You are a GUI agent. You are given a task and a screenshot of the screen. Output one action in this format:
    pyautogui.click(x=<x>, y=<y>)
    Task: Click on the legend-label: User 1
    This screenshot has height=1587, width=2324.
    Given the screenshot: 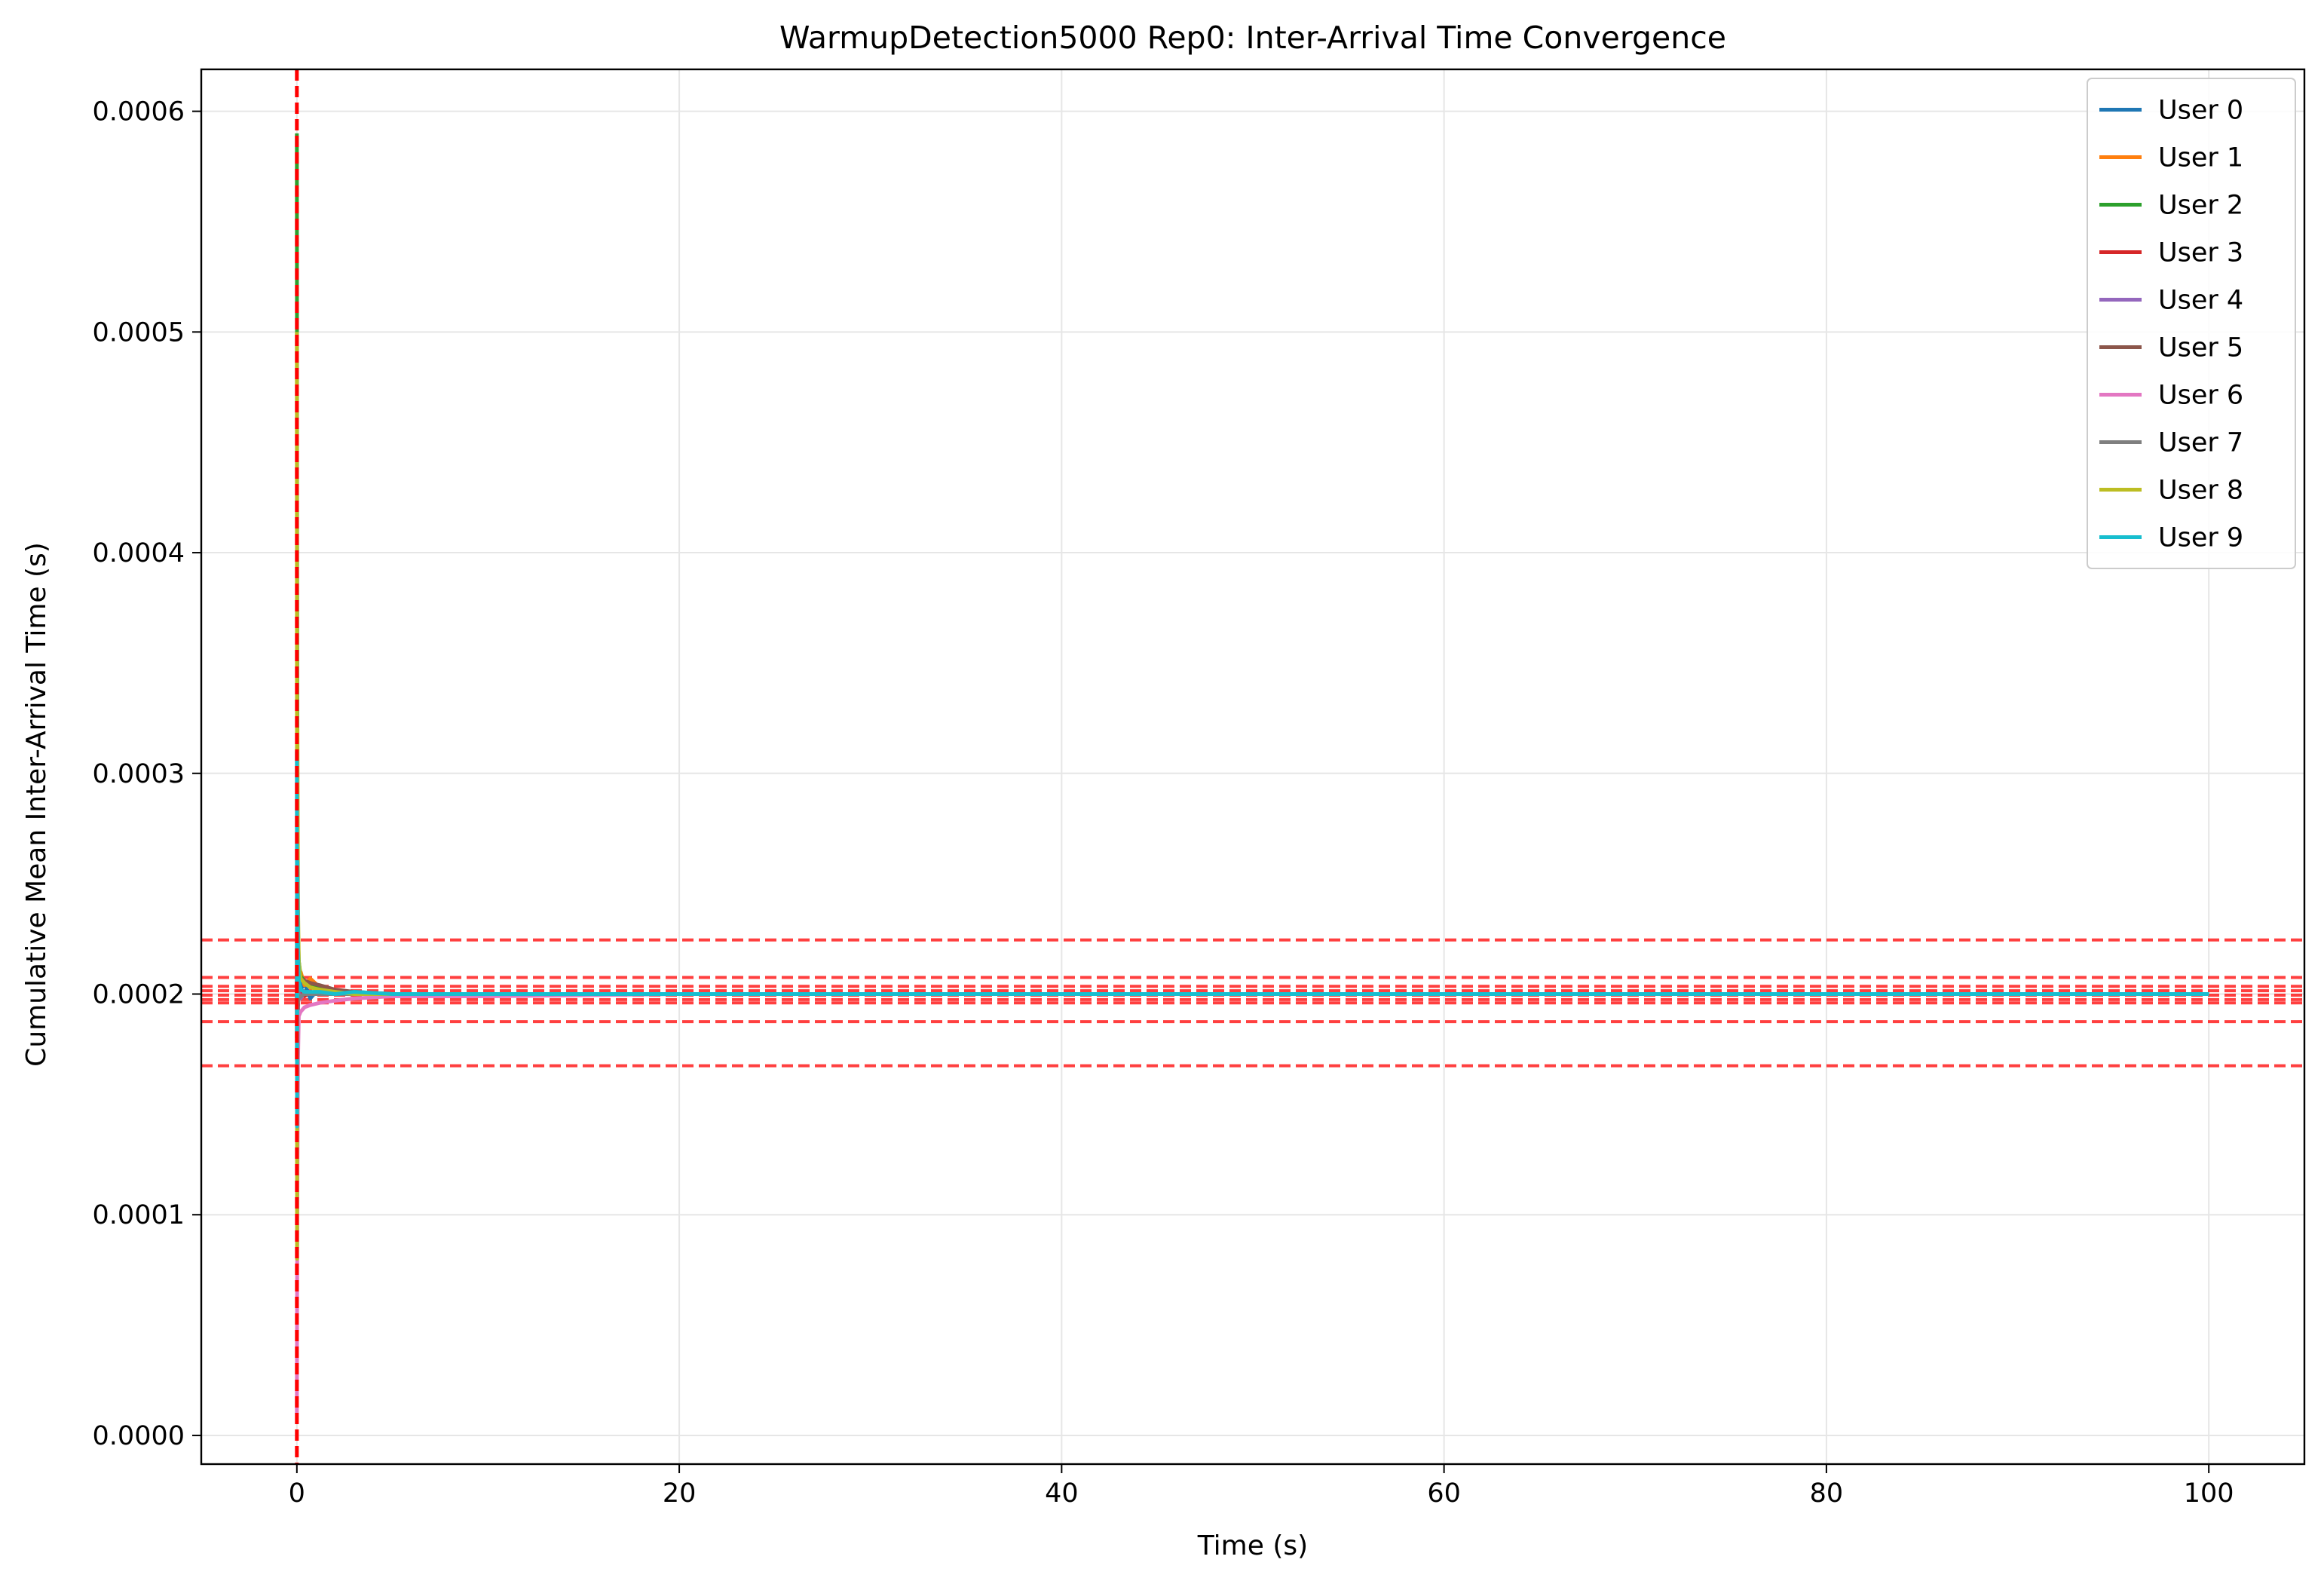 What is the action you would take?
    pyautogui.click(x=2200, y=158)
    